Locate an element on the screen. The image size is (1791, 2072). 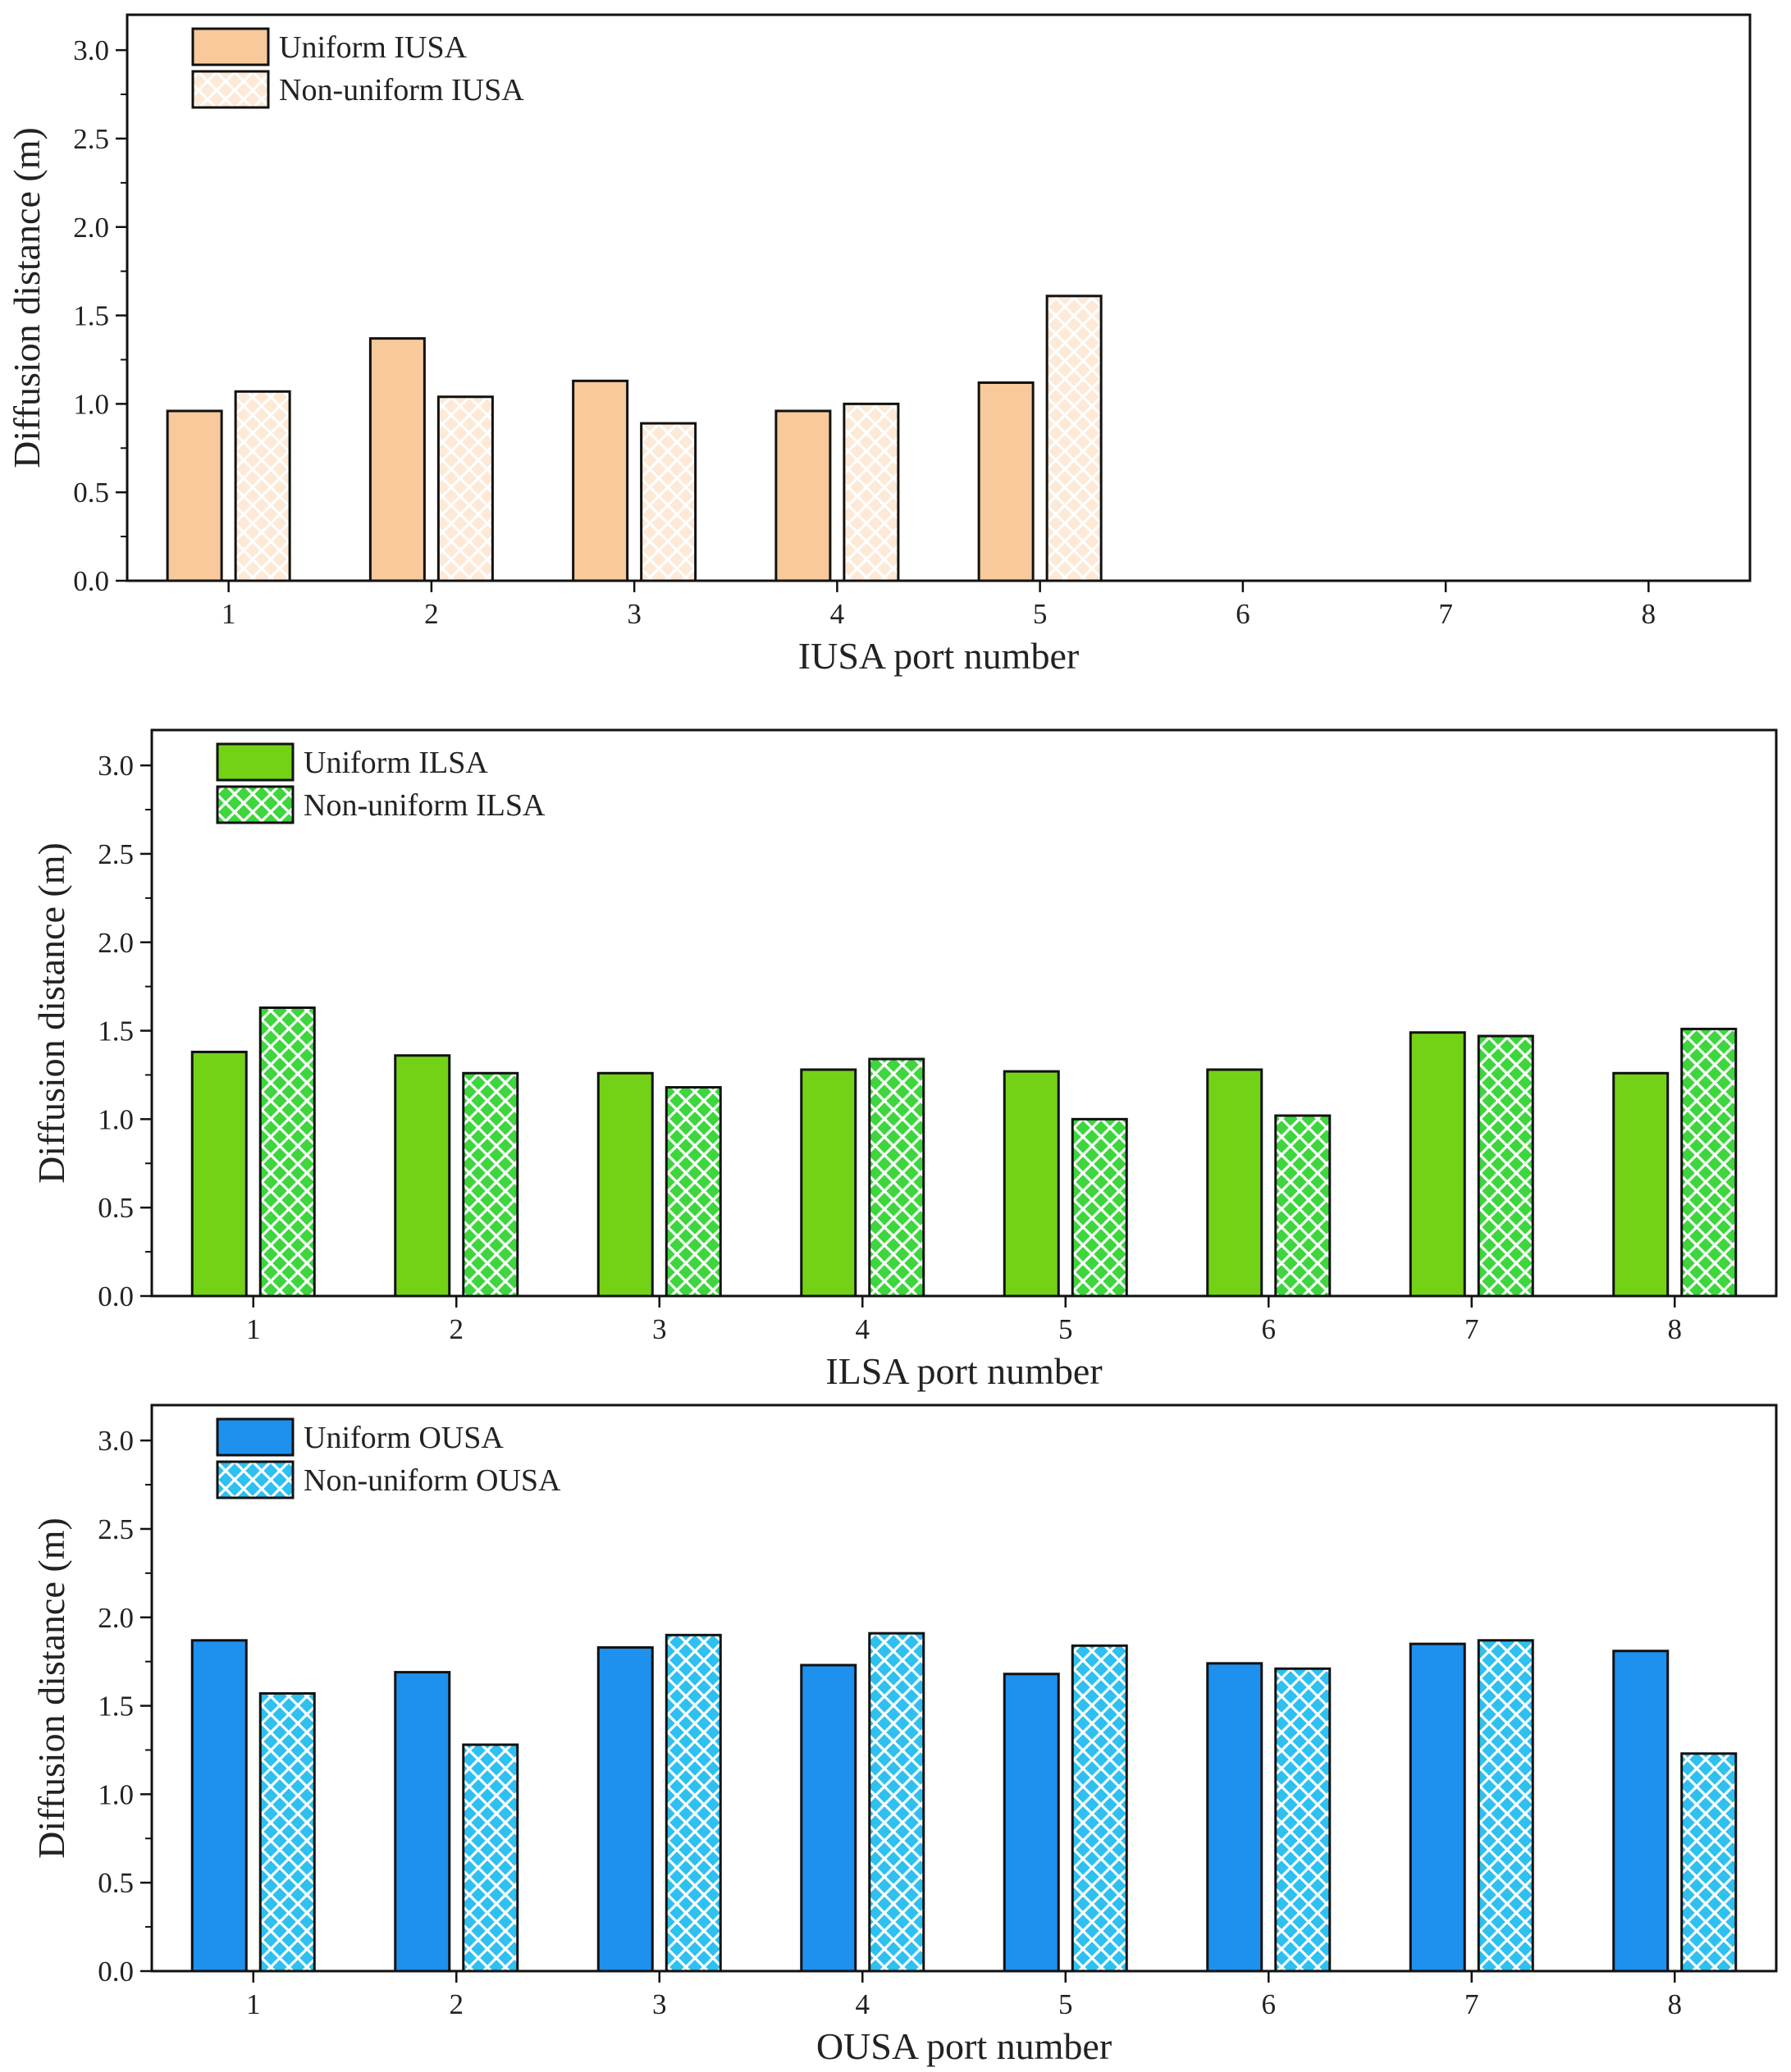
x-axis-label: OUSA port number is located at coordinates (964, 2046).